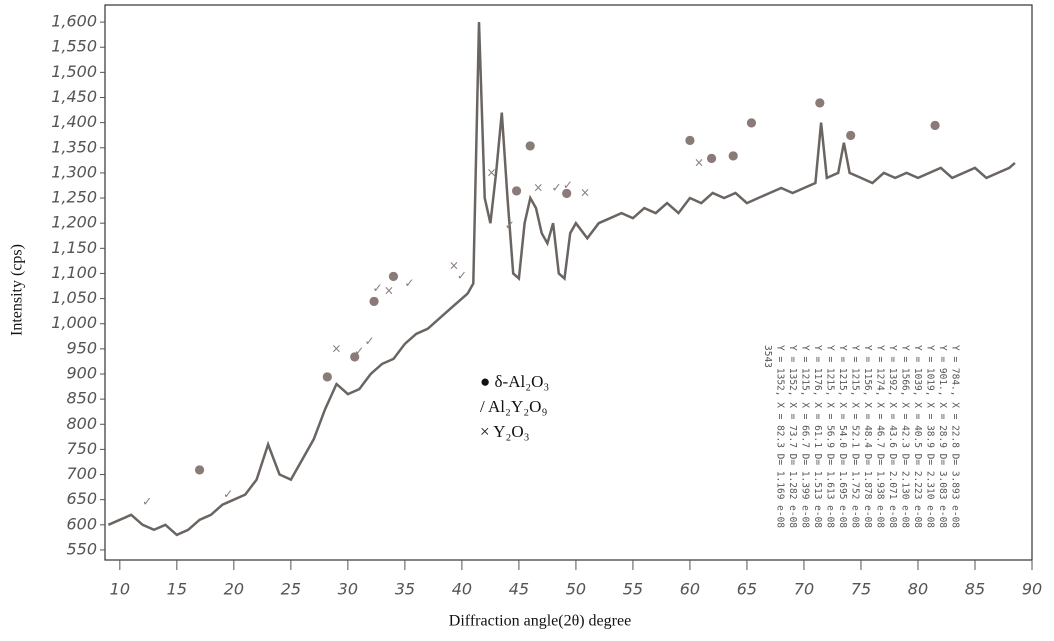  What do you see at coordinates (805, 436) in the screenshot?
I see `peak-table-line: Y = 1215, X = 66.7 D= 1.399 e-08` at bounding box center [805, 436].